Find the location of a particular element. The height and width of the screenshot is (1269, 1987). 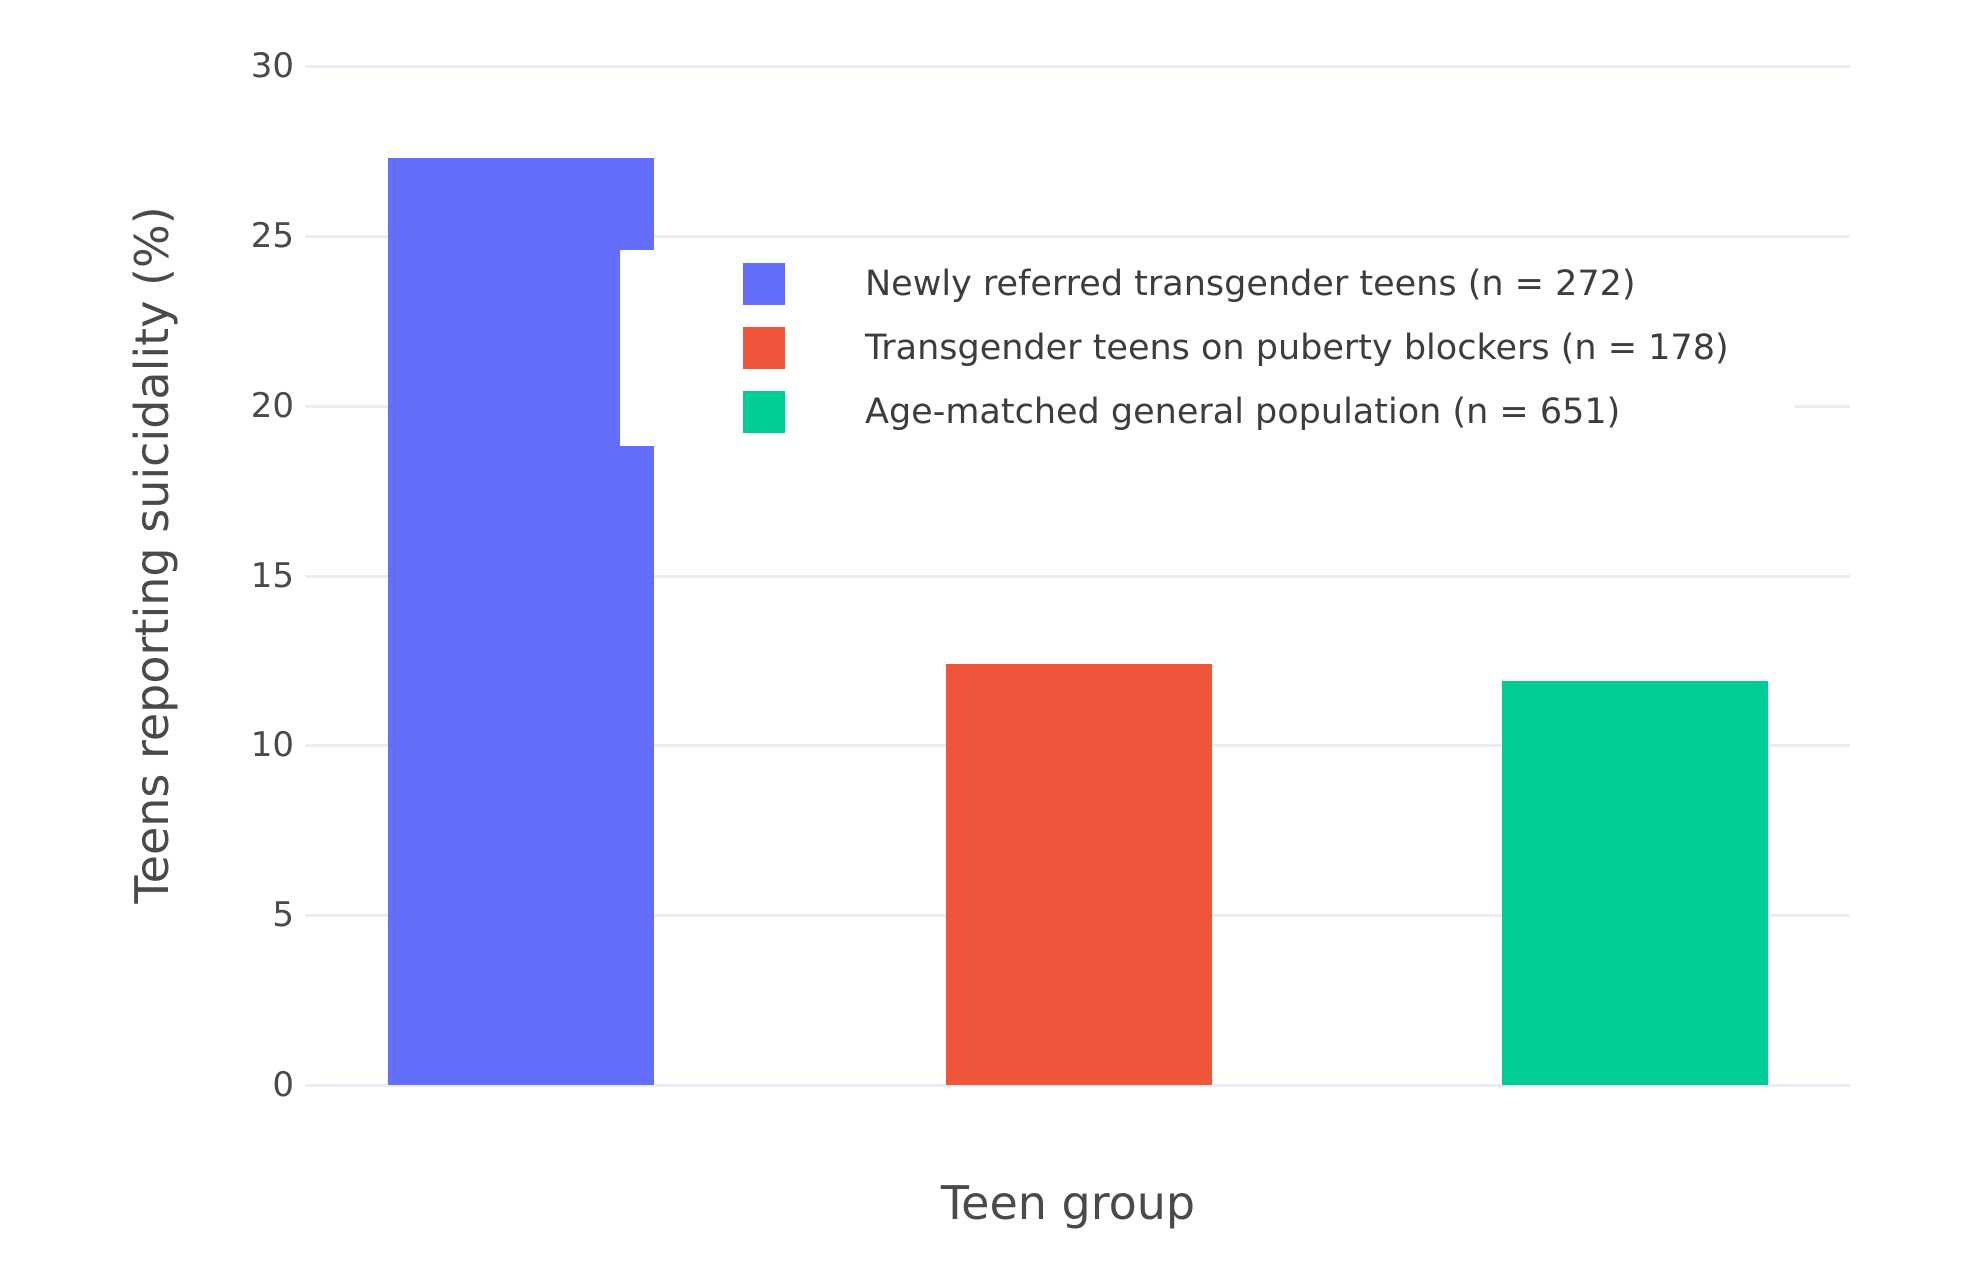

x-axis-title: Teen group is located at coordinates (1068, 1203).